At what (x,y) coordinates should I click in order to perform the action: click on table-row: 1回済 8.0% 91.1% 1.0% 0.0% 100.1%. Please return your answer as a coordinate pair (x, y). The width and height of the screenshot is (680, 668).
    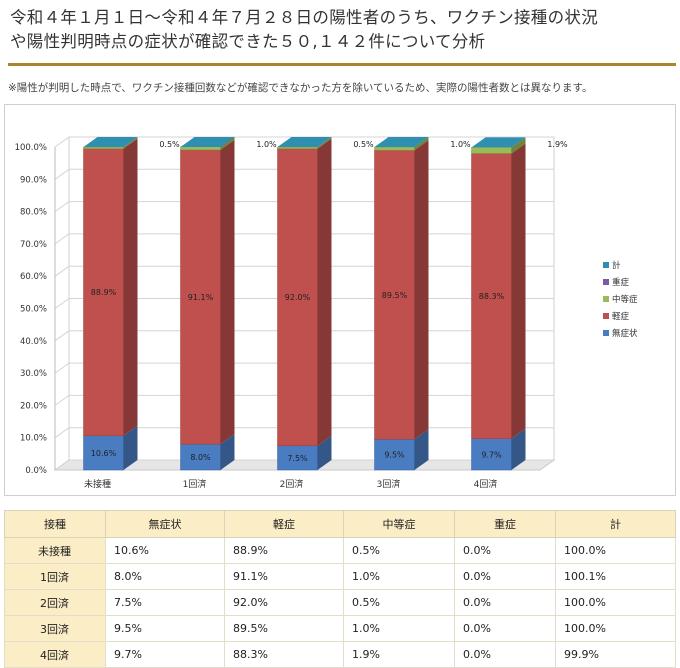
    Looking at the image, I should click on (340, 576).